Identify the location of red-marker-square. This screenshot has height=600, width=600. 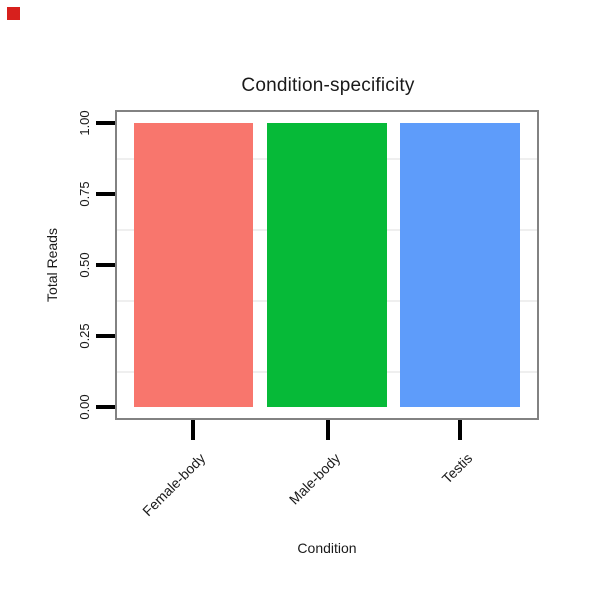
(13, 13).